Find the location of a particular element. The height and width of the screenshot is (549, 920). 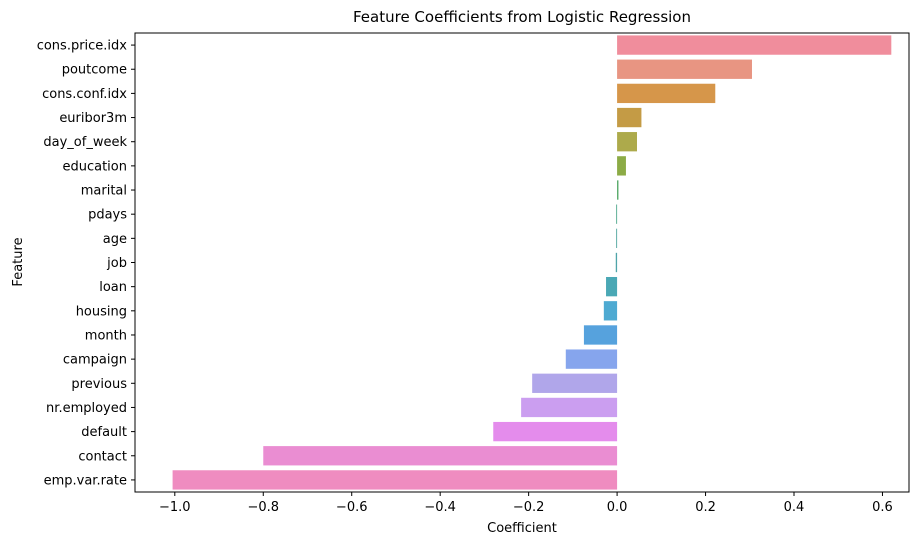

y-tick-label: campaign is located at coordinates (95, 360).